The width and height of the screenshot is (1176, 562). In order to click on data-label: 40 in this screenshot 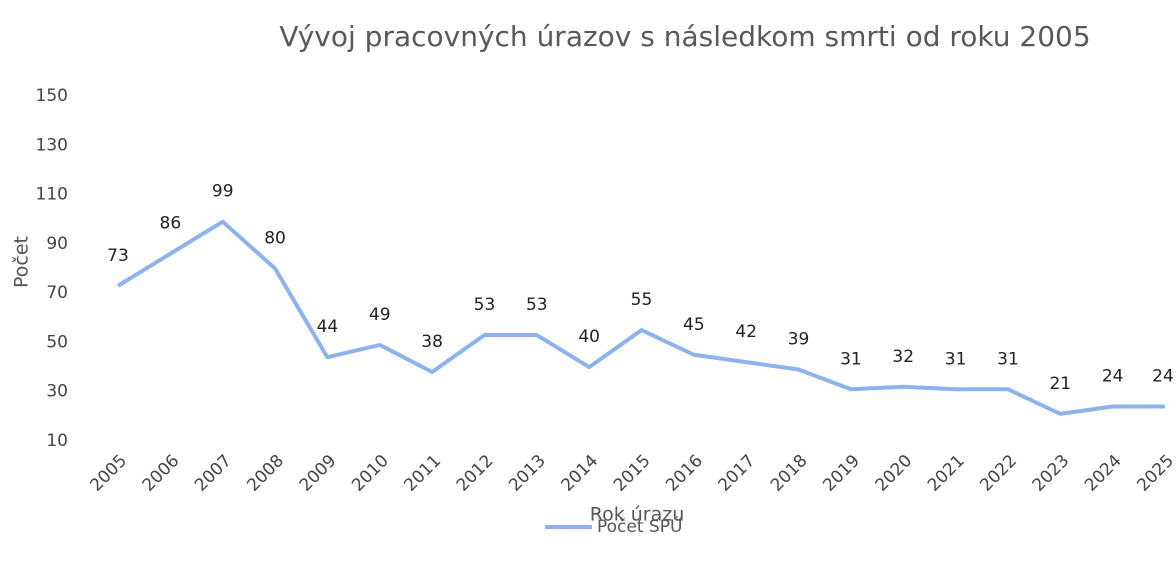, I will do `click(589, 337)`.